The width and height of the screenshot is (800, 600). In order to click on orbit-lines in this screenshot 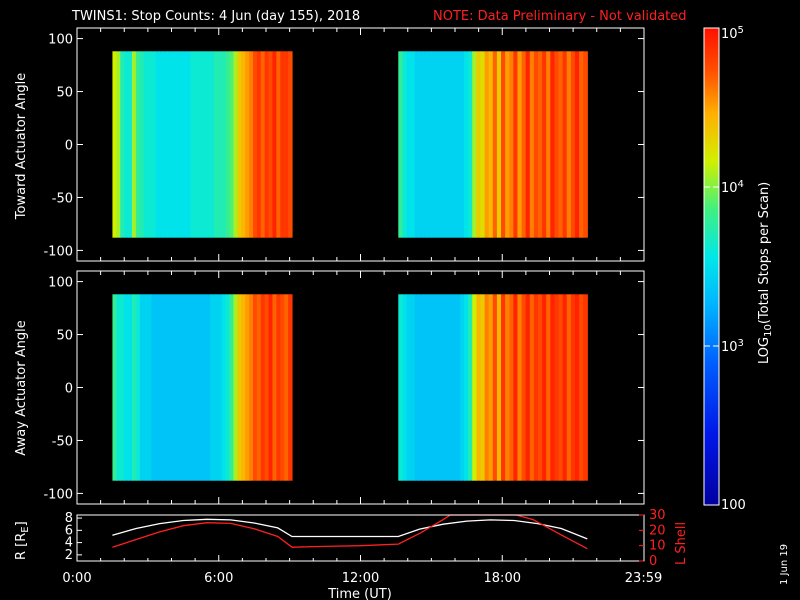, I will do `click(350, 532)`.